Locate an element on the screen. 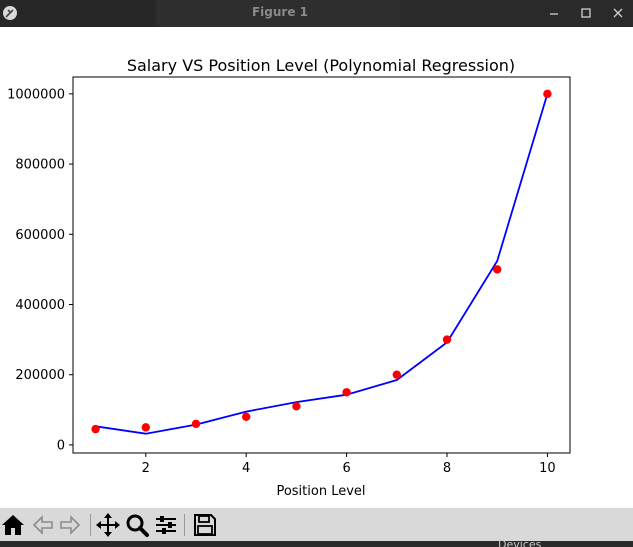 This screenshot has width=633, height=547. home-button is located at coordinates (13, 525).